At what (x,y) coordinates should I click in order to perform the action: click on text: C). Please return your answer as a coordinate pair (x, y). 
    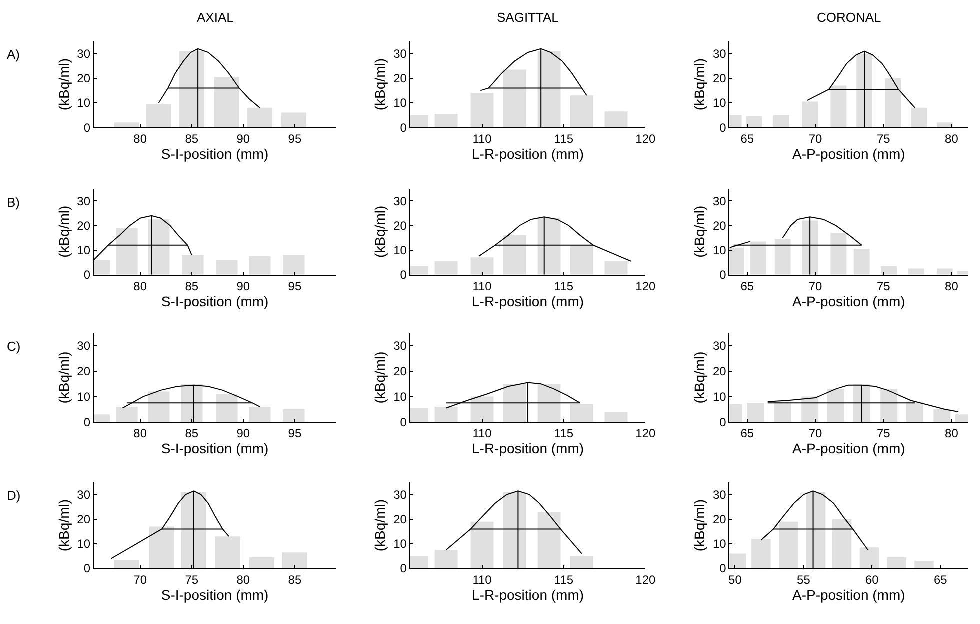
    Looking at the image, I should click on (14, 346).